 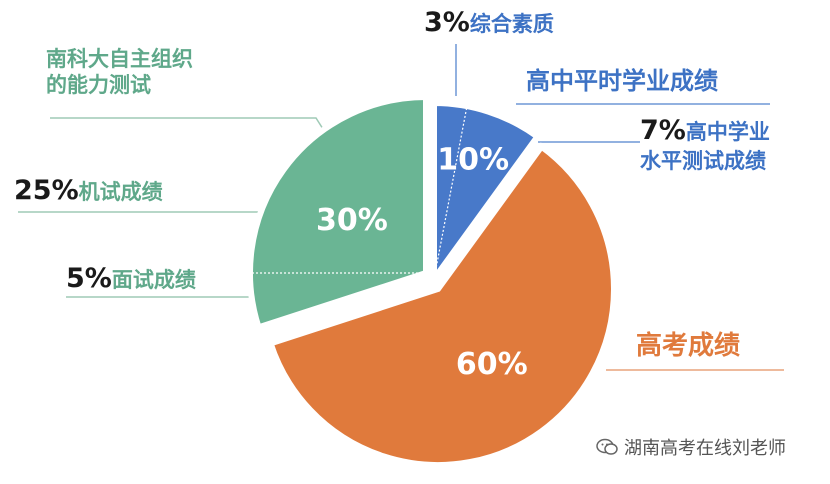 I want to click on ability-label-line1: 南科大自主组织, so click(x=119, y=59).